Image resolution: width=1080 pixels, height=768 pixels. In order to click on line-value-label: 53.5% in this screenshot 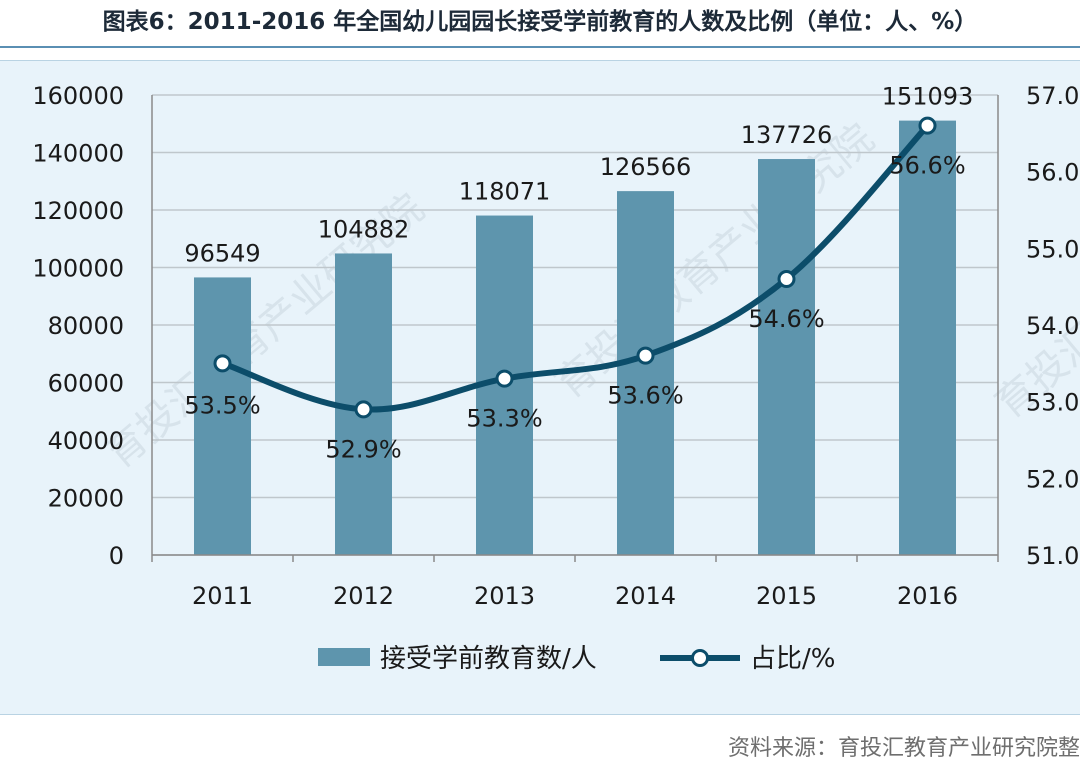, I will do `click(222, 405)`.